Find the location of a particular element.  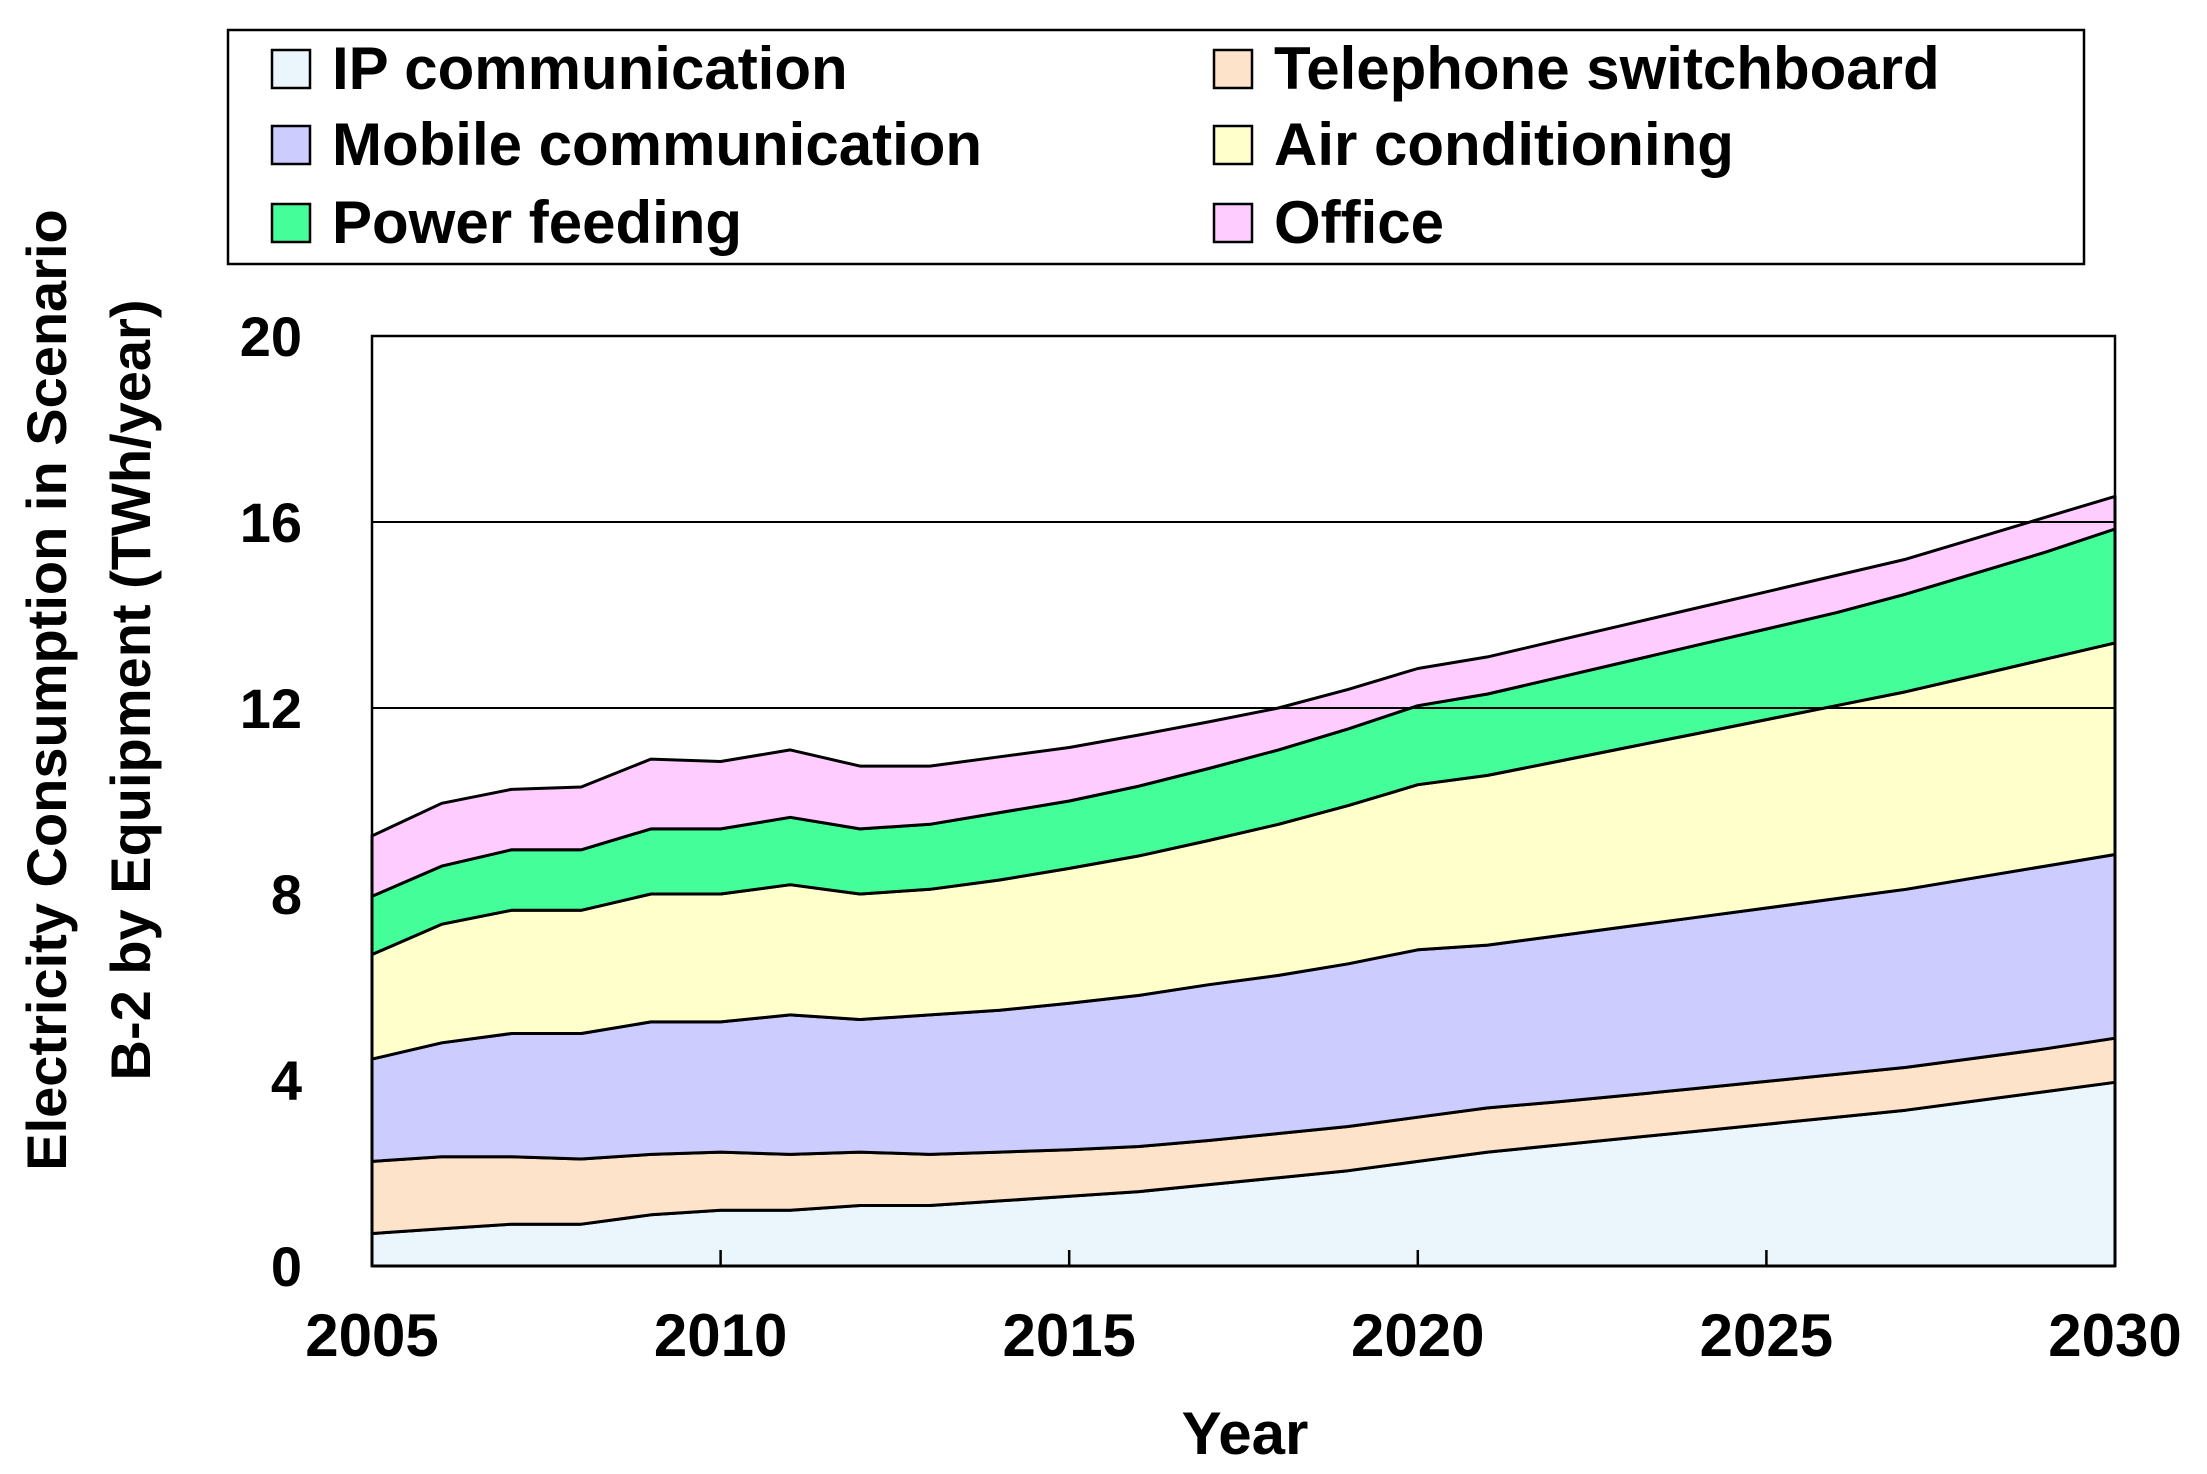

legend-label-5: Office is located at coordinates (1359, 222).